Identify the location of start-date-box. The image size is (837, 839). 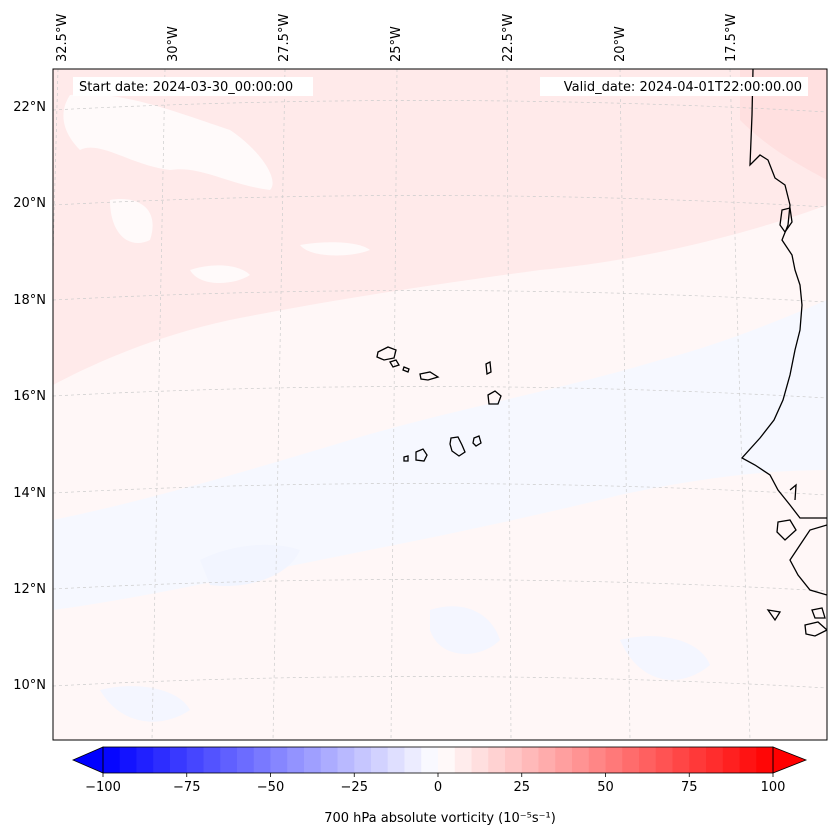
(193, 86).